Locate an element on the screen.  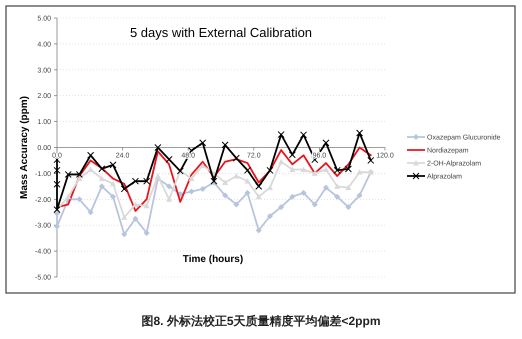
x-axis-title: Time (hours) is located at coordinates (213, 259).